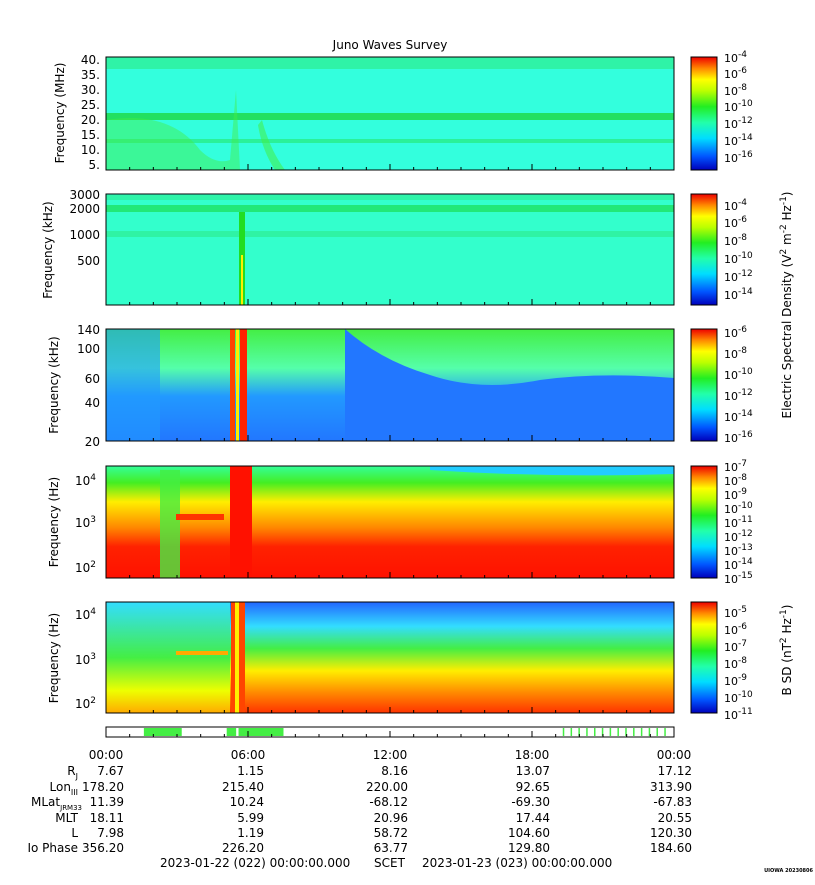 The width and height of the screenshot is (815, 885). I want to click on ephem-value: 18.11, so click(107, 818).